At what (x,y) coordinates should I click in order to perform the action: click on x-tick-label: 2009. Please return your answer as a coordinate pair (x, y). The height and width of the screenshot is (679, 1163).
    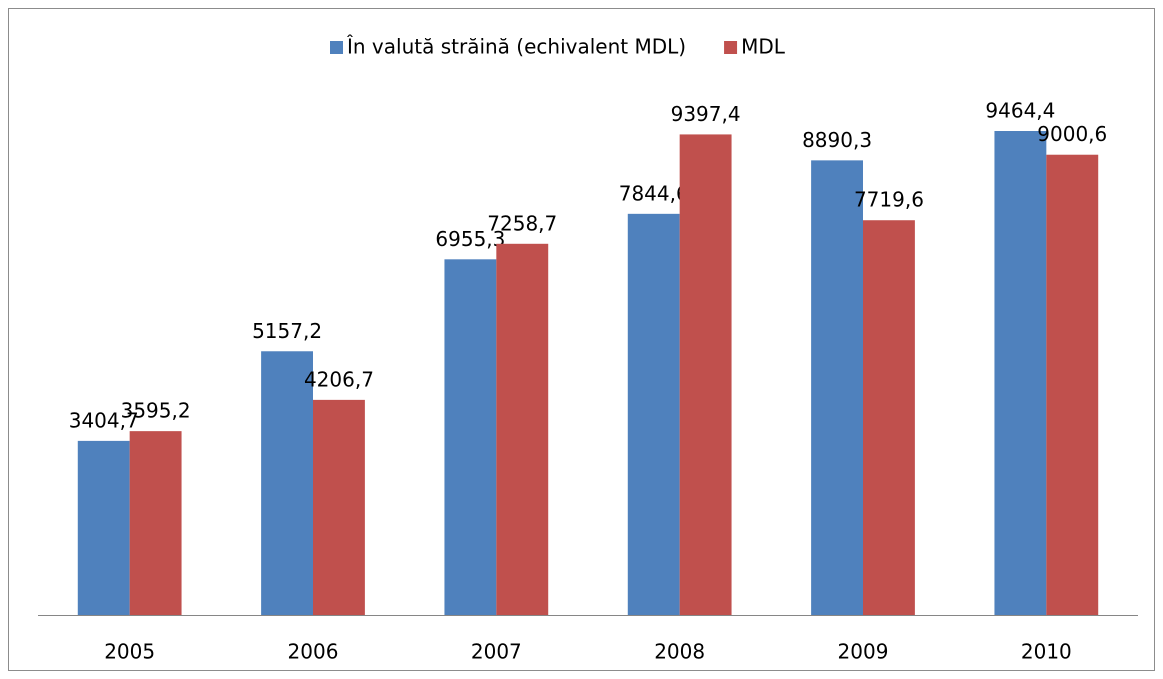
    Looking at the image, I should click on (863, 652).